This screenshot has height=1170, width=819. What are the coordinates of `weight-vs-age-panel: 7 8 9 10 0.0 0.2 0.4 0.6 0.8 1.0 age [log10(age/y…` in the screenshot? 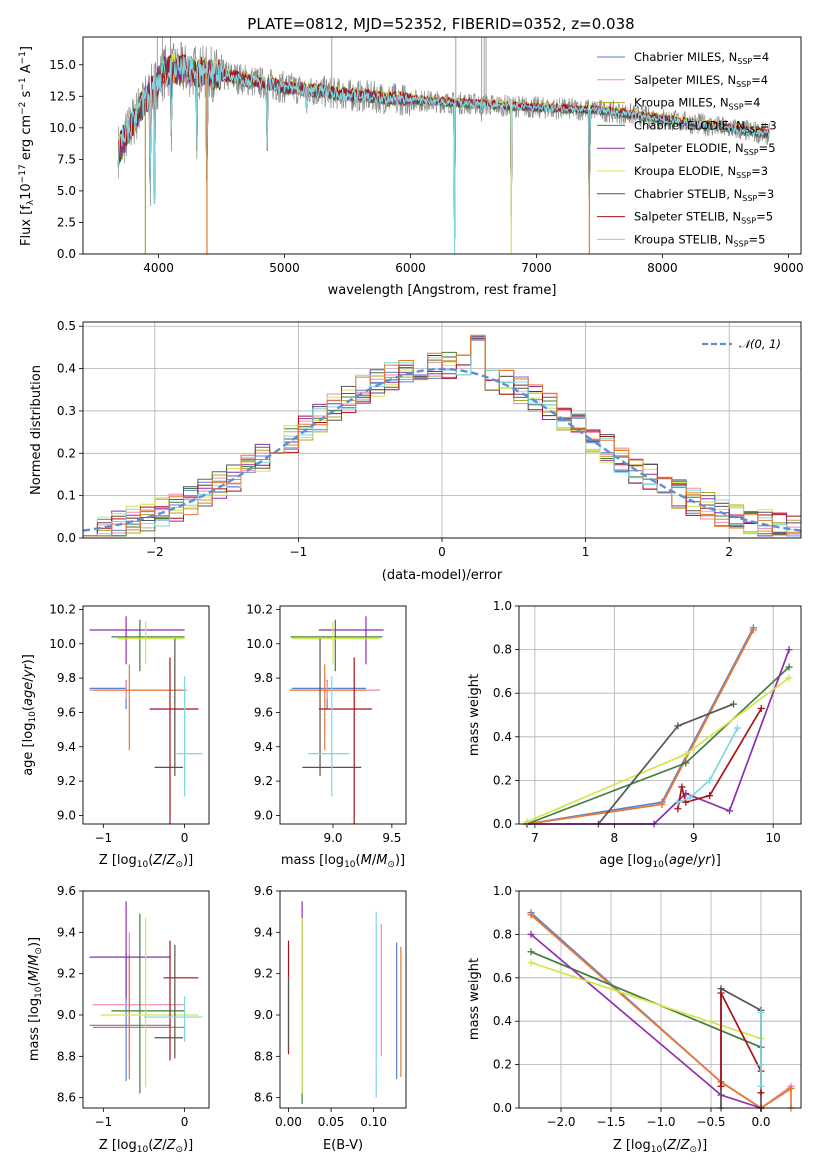 It's located at (634, 734).